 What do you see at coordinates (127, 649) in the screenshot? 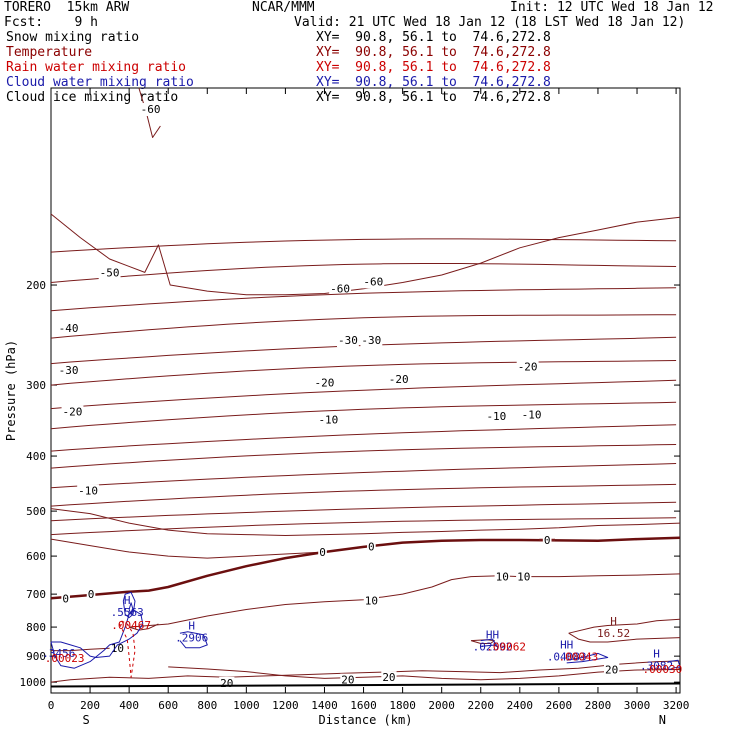
I see `rain-water-contour` at bounding box center [127, 649].